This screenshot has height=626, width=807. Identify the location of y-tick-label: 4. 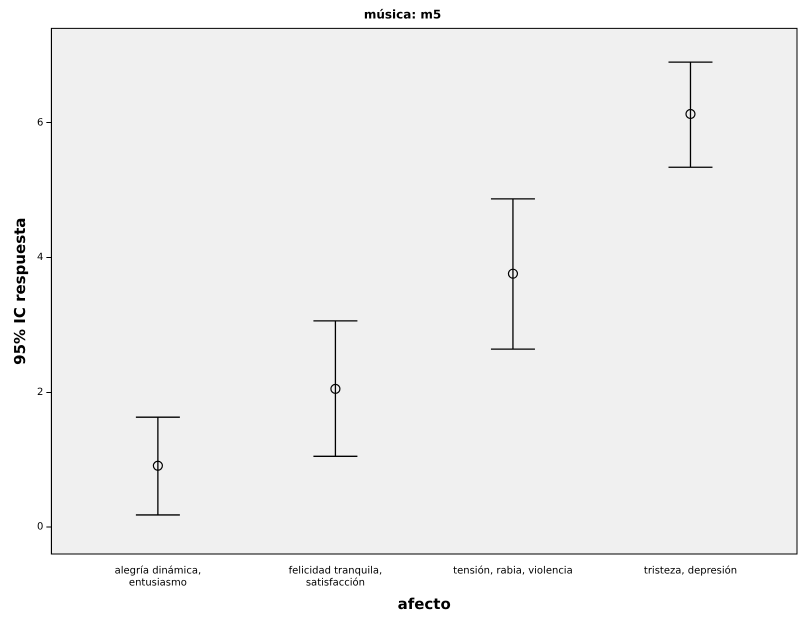
(40, 258).